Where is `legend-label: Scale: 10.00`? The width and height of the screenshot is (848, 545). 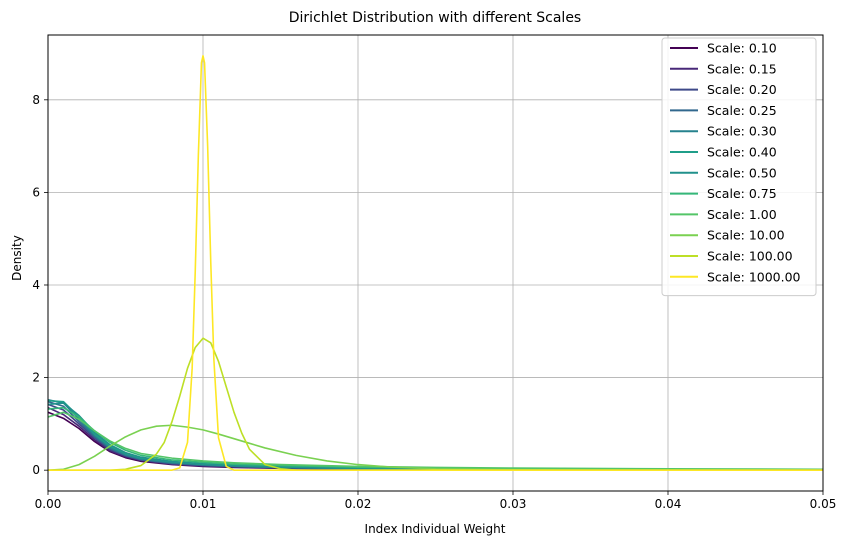
legend-label: Scale: 10.00 is located at coordinates (746, 235).